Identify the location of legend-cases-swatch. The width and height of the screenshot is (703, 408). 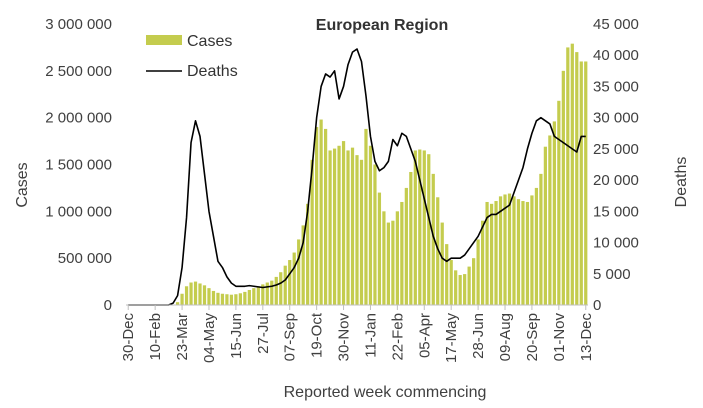
(164, 40).